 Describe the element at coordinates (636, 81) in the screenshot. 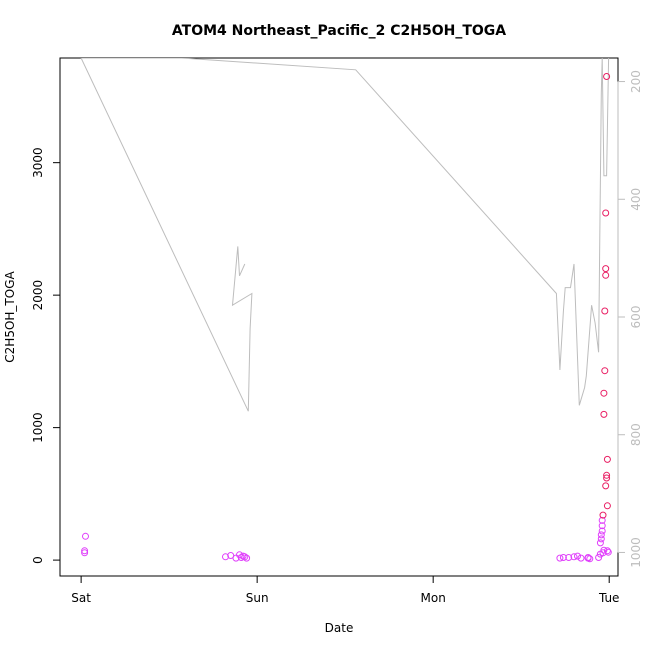

I see `y2-tick-label: 200` at that location.